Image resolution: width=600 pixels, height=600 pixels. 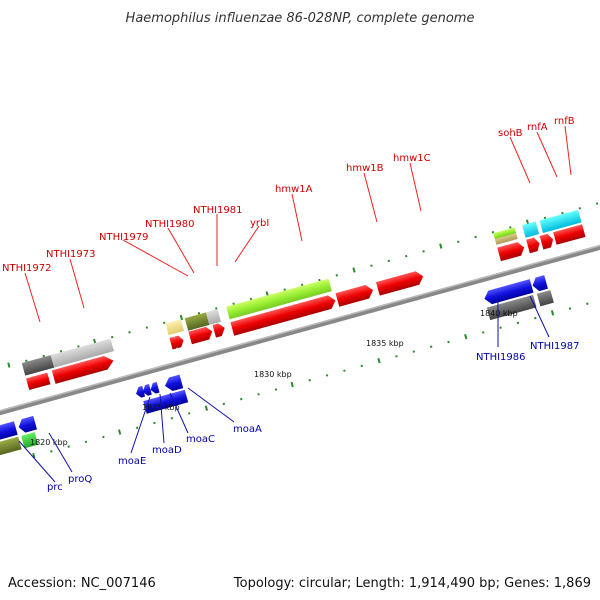 I want to click on gene-ntHI1986-arrow, so click(x=508, y=292).